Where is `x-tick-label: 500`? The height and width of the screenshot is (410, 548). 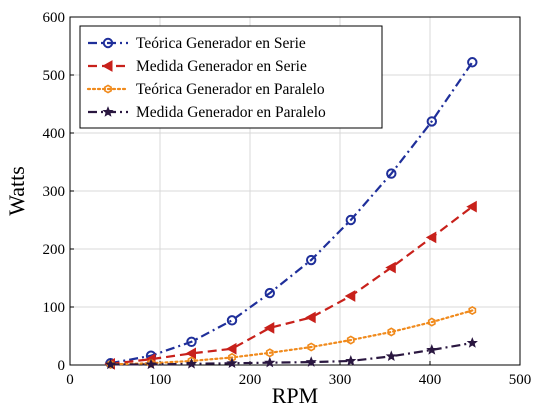
x-tick-label: 500 is located at coordinates (520, 380).